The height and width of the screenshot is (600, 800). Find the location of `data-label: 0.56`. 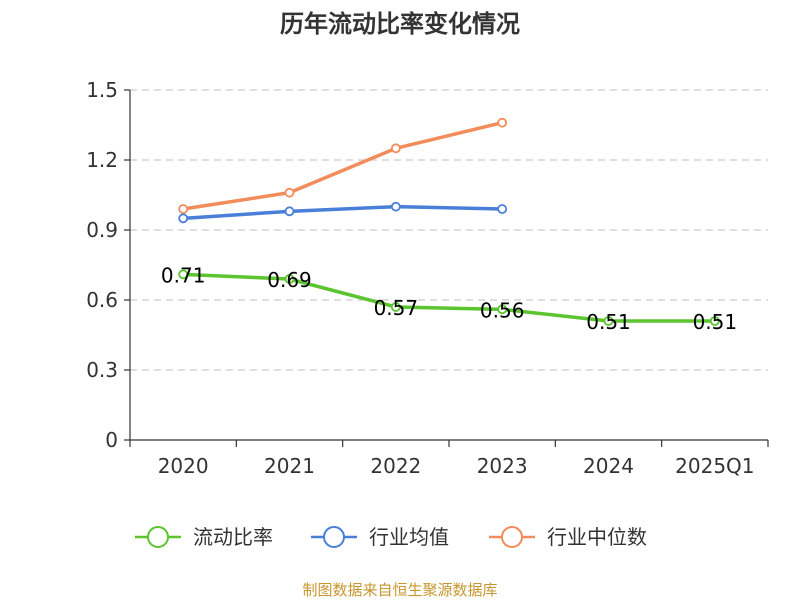

data-label: 0.56 is located at coordinates (502, 310).